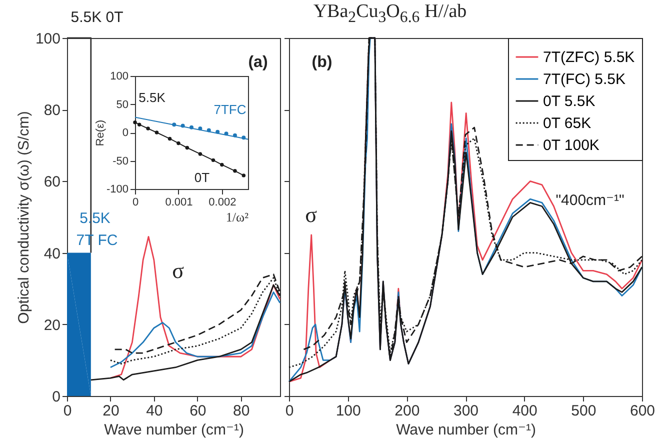 This screenshot has height=448, width=672. I want to click on chart-title: YBa$_{2}$Cu$_{3}$O$_{6.6}$ H//ab, so click(390, 14).